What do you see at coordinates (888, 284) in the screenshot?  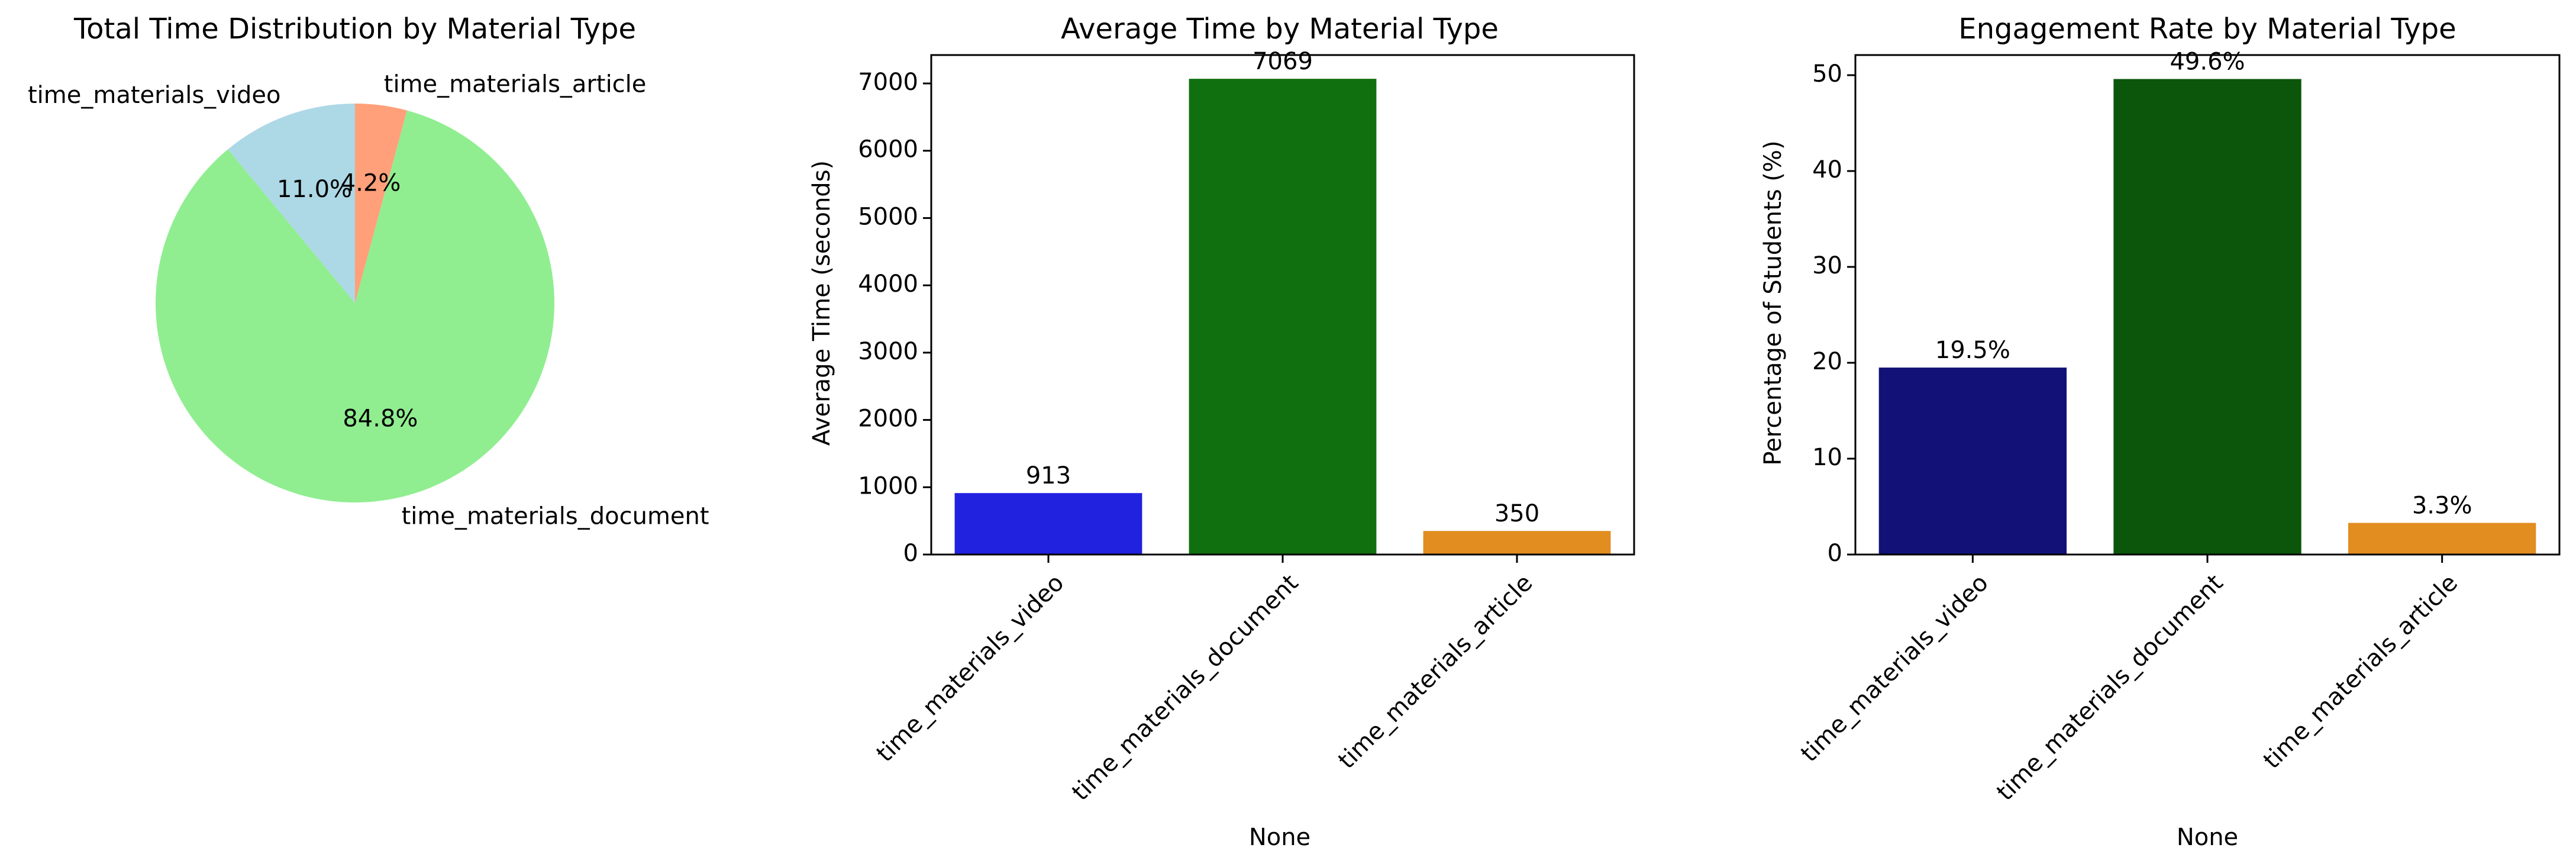 I see `y-tick-label: 4000` at bounding box center [888, 284].